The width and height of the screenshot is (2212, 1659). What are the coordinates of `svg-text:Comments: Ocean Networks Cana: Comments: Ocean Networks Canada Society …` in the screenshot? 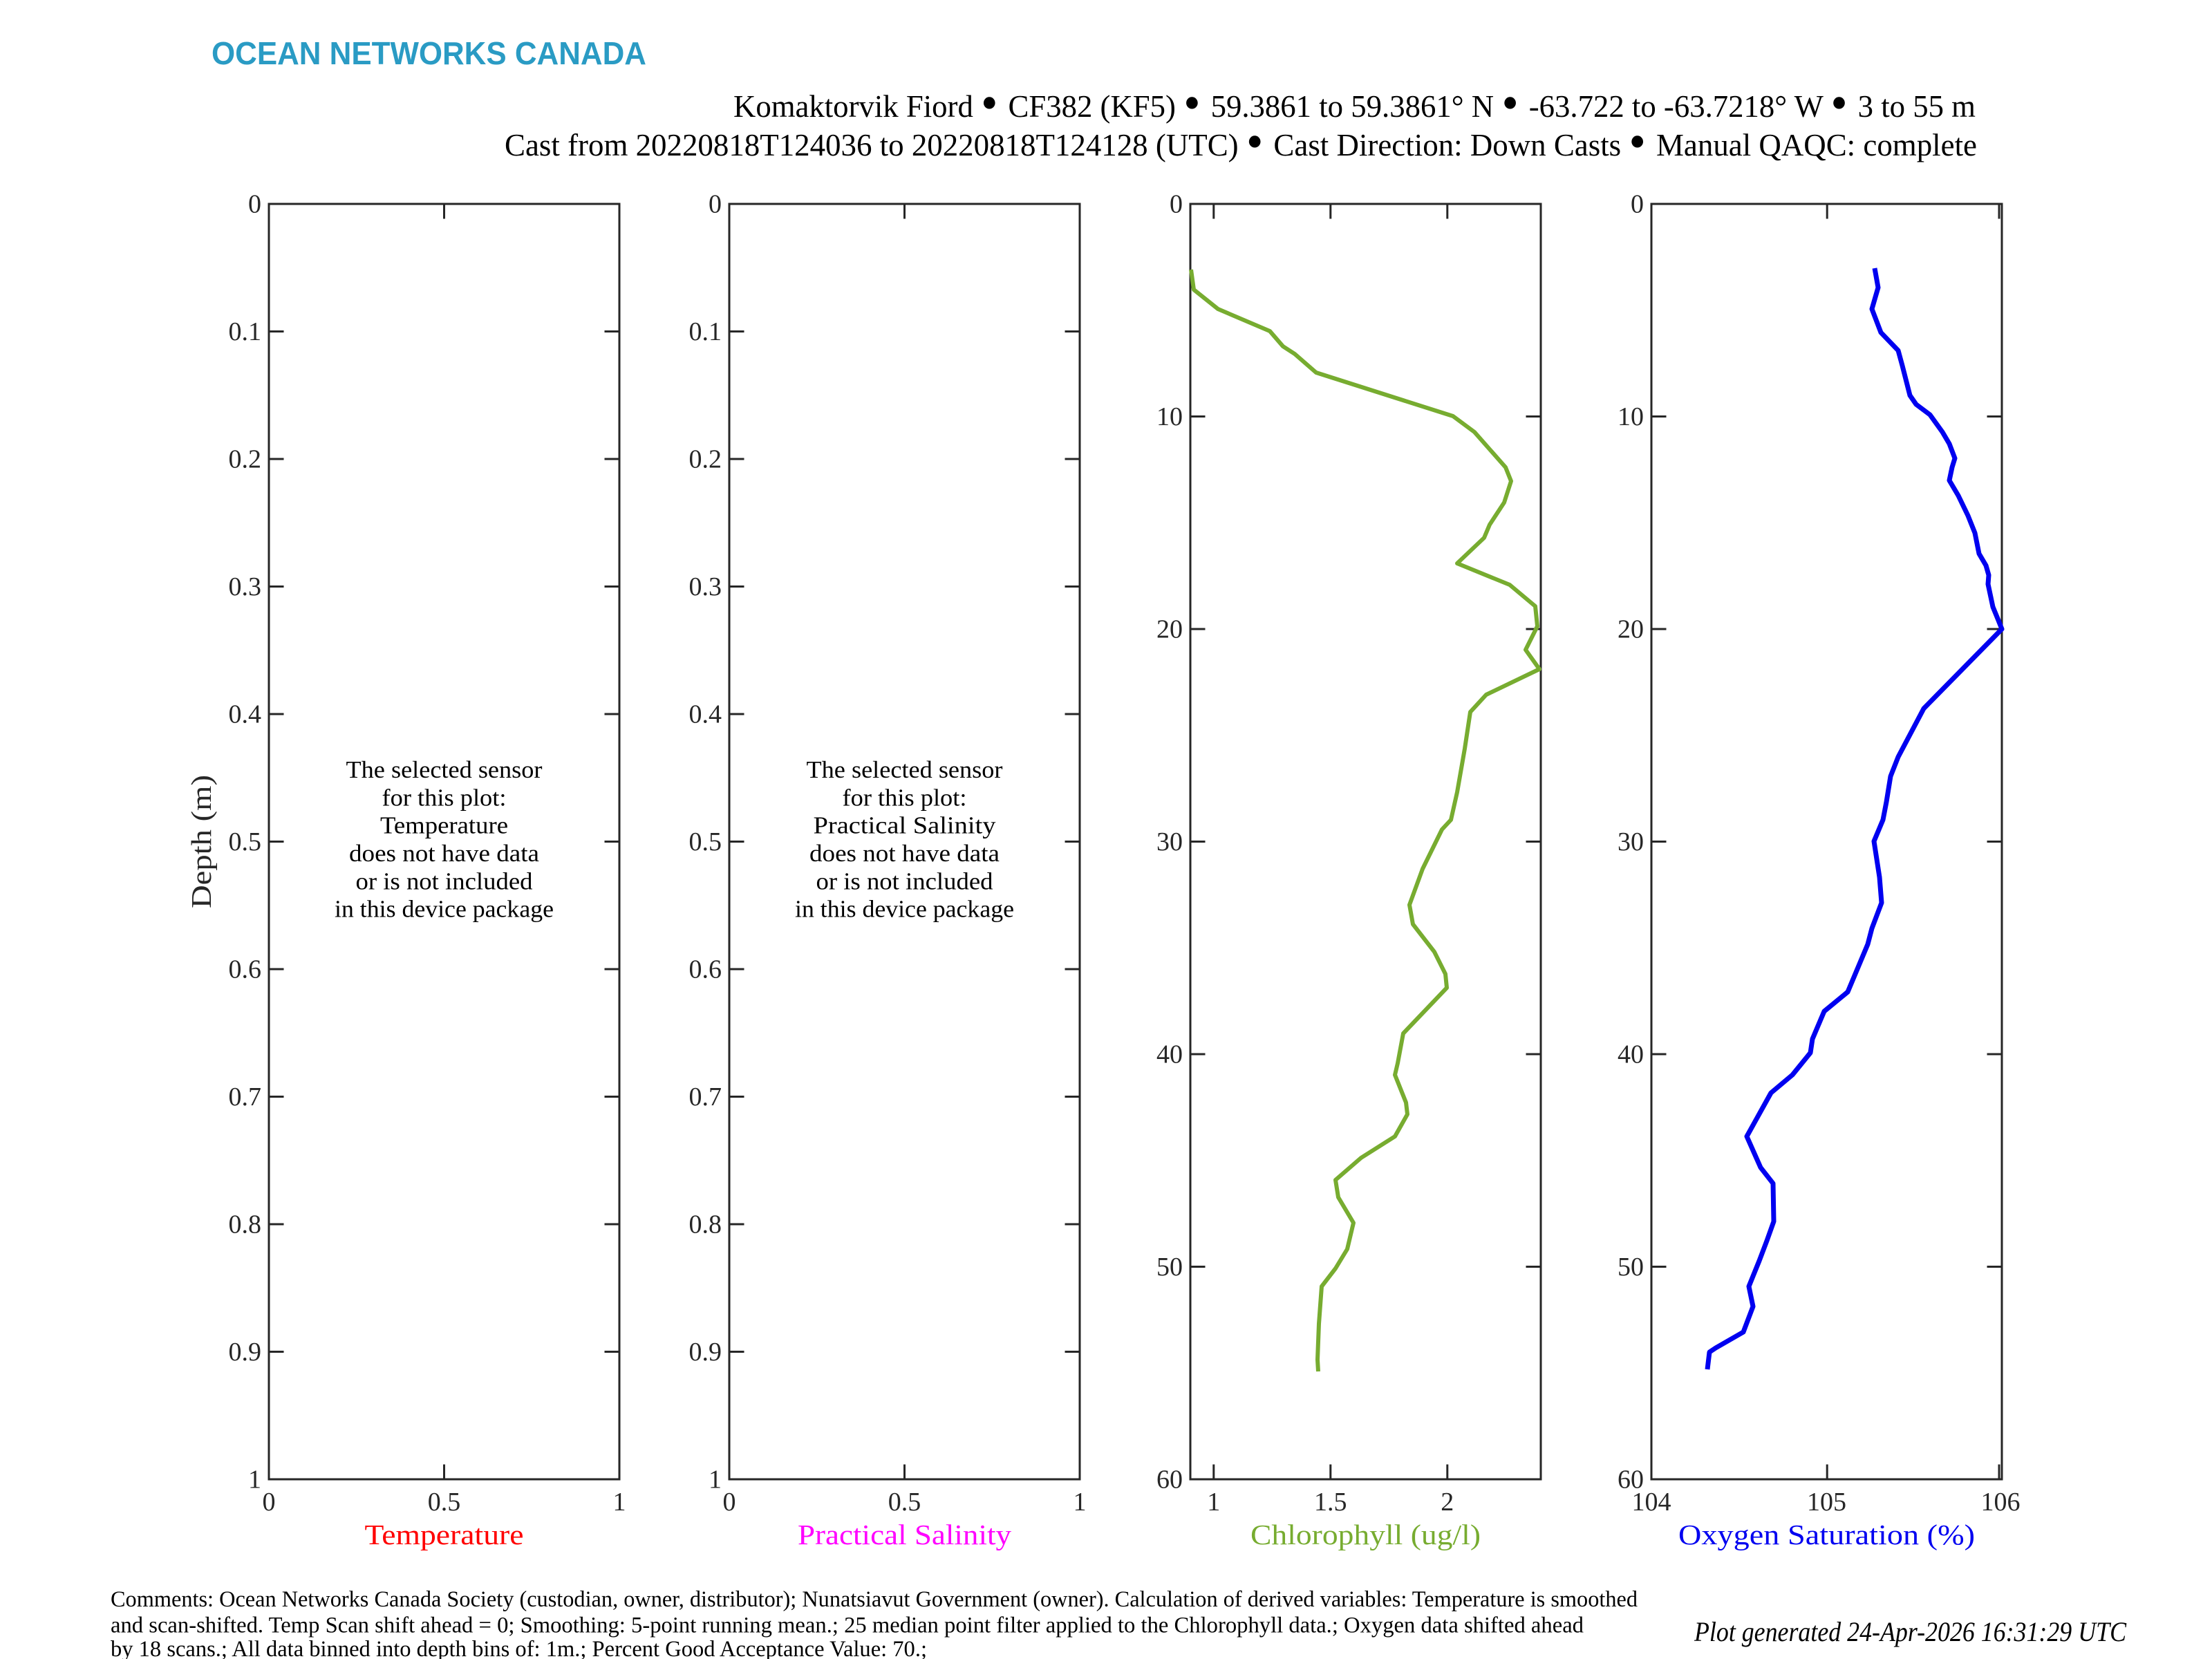 It's located at (875, 1600).